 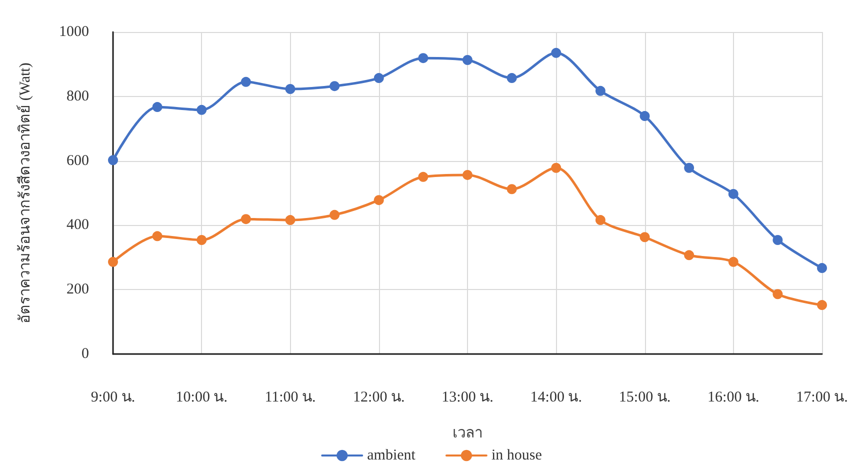 I want to click on x-tick-label: 12:00 น., so click(x=379, y=398).